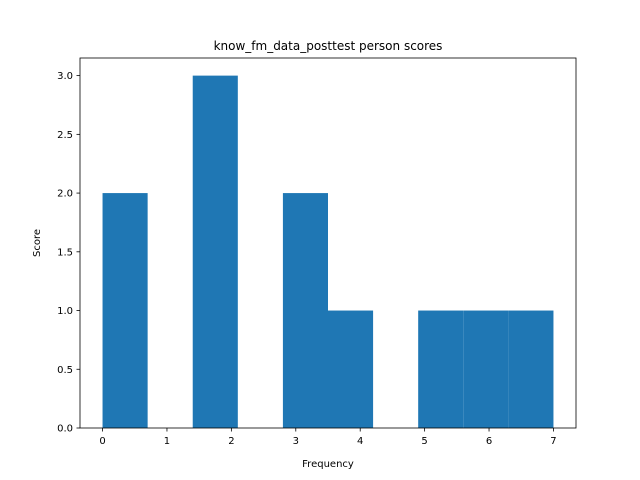 This screenshot has height=480, width=640. Describe the element at coordinates (65, 311) in the screenshot. I see `y-tick-label: 1.0` at that location.